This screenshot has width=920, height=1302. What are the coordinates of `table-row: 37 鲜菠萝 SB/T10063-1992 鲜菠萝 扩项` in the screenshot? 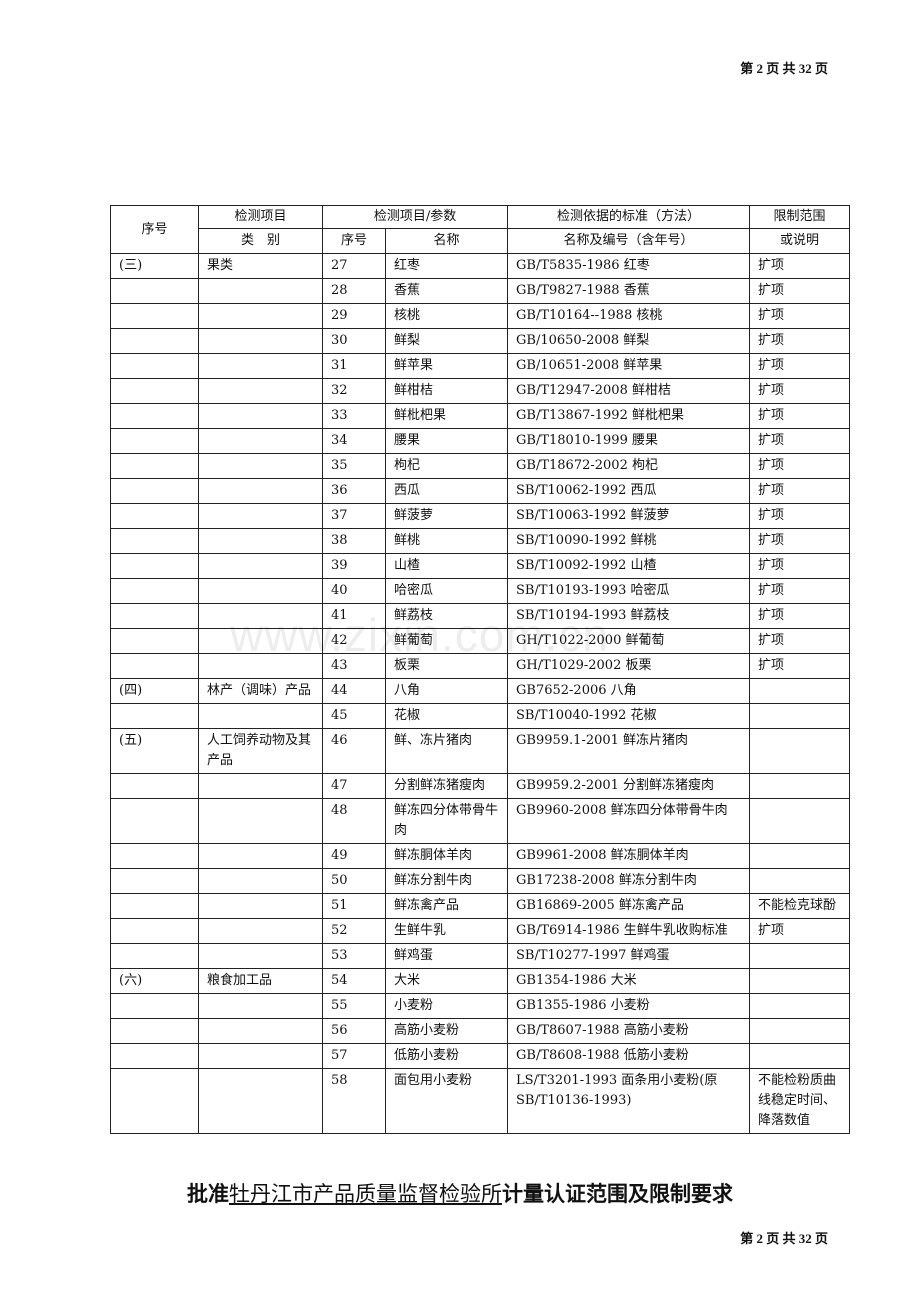 It's located at (480, 516).